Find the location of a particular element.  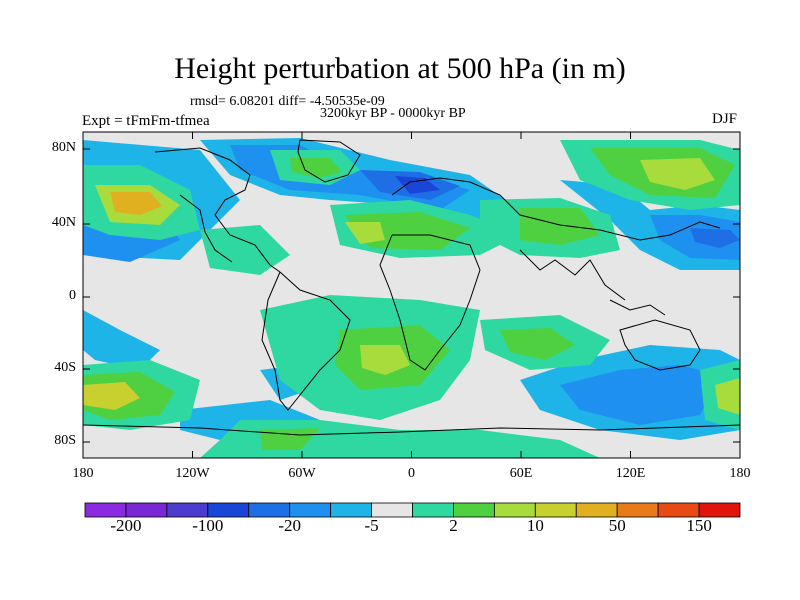

coast-south-america is located at coordinates (306, 341).